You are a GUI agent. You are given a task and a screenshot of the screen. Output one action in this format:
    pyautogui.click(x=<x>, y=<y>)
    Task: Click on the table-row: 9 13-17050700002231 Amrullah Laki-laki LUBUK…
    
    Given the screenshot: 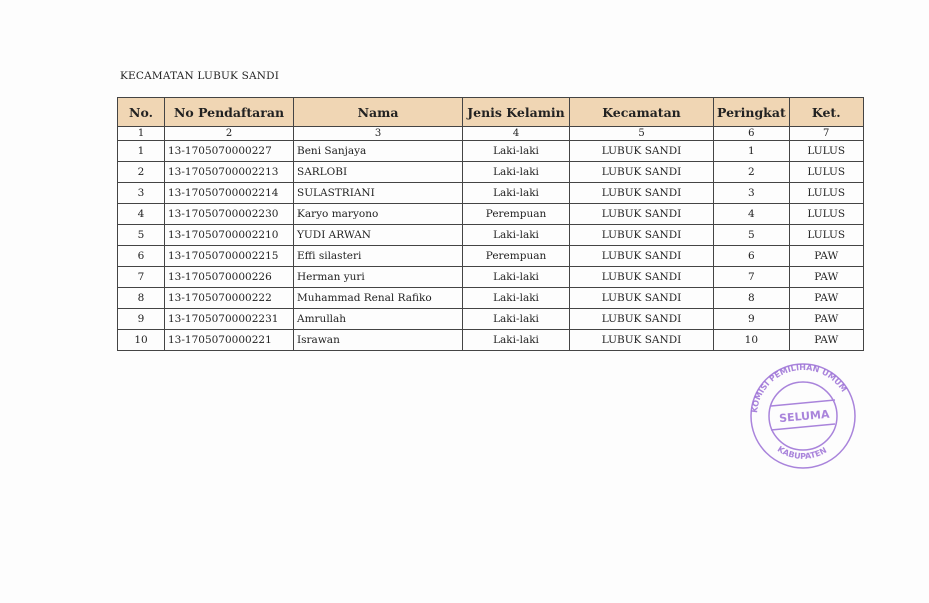 What is the action you would take?
    pyautogui.click(x=490, y=319)
    